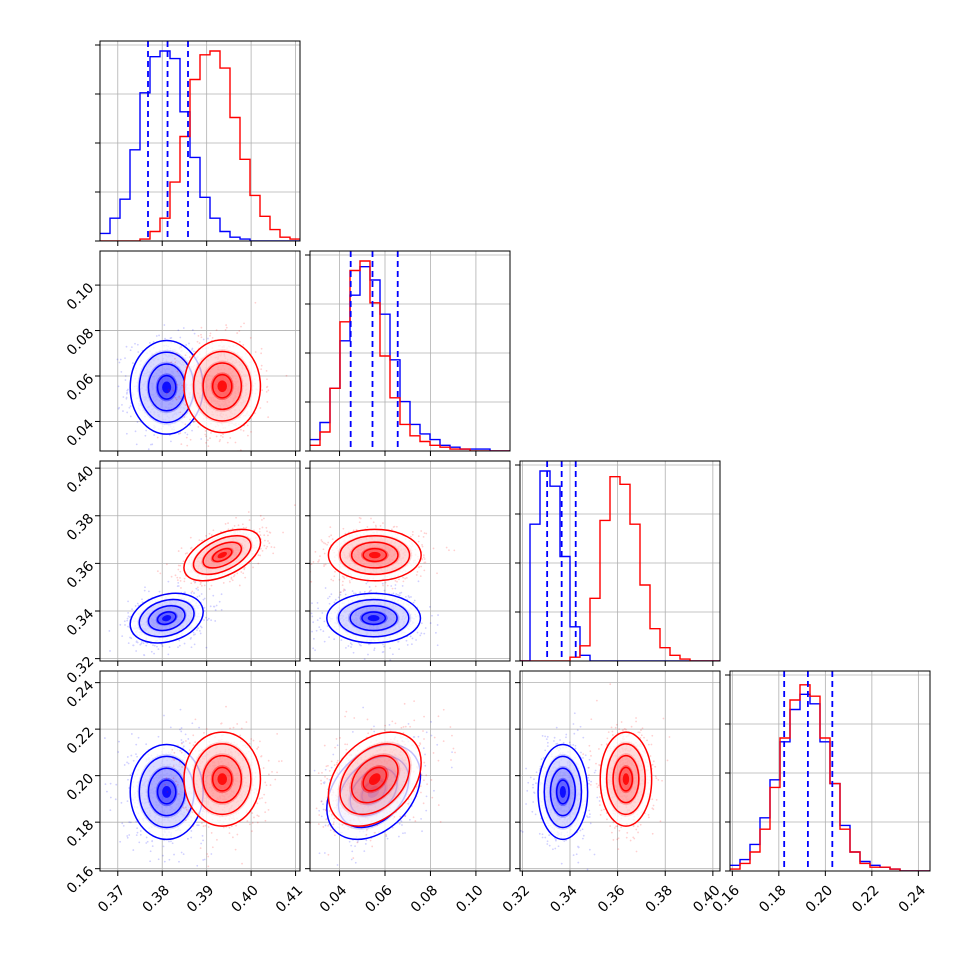  I want to click on x-tick-label: 0.06, so click(378, 898).